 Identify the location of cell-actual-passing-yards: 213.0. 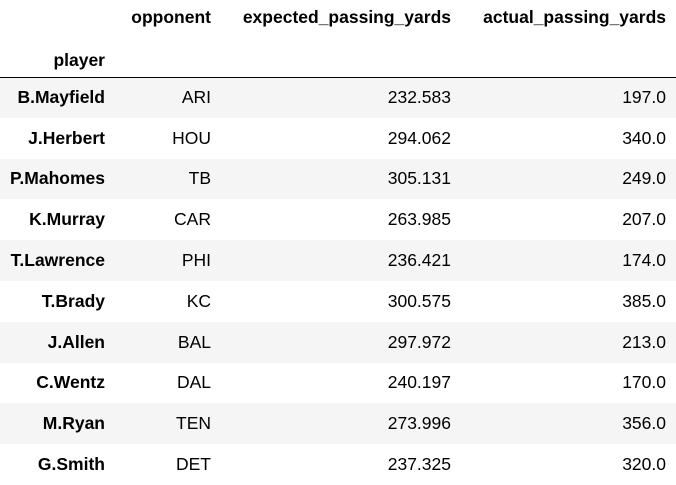
(644, 341).